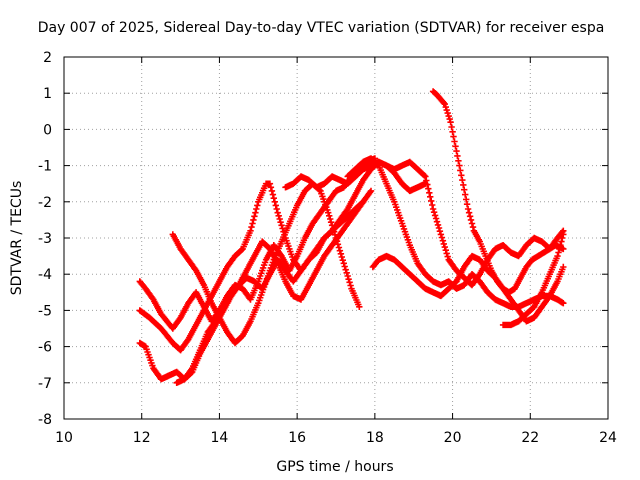 Image resolution: width=640 pixels, height=480 pixels. Describe the element at coordinates (47, 58) in the screenshot. I see `y-tick-label: 2` at that location.